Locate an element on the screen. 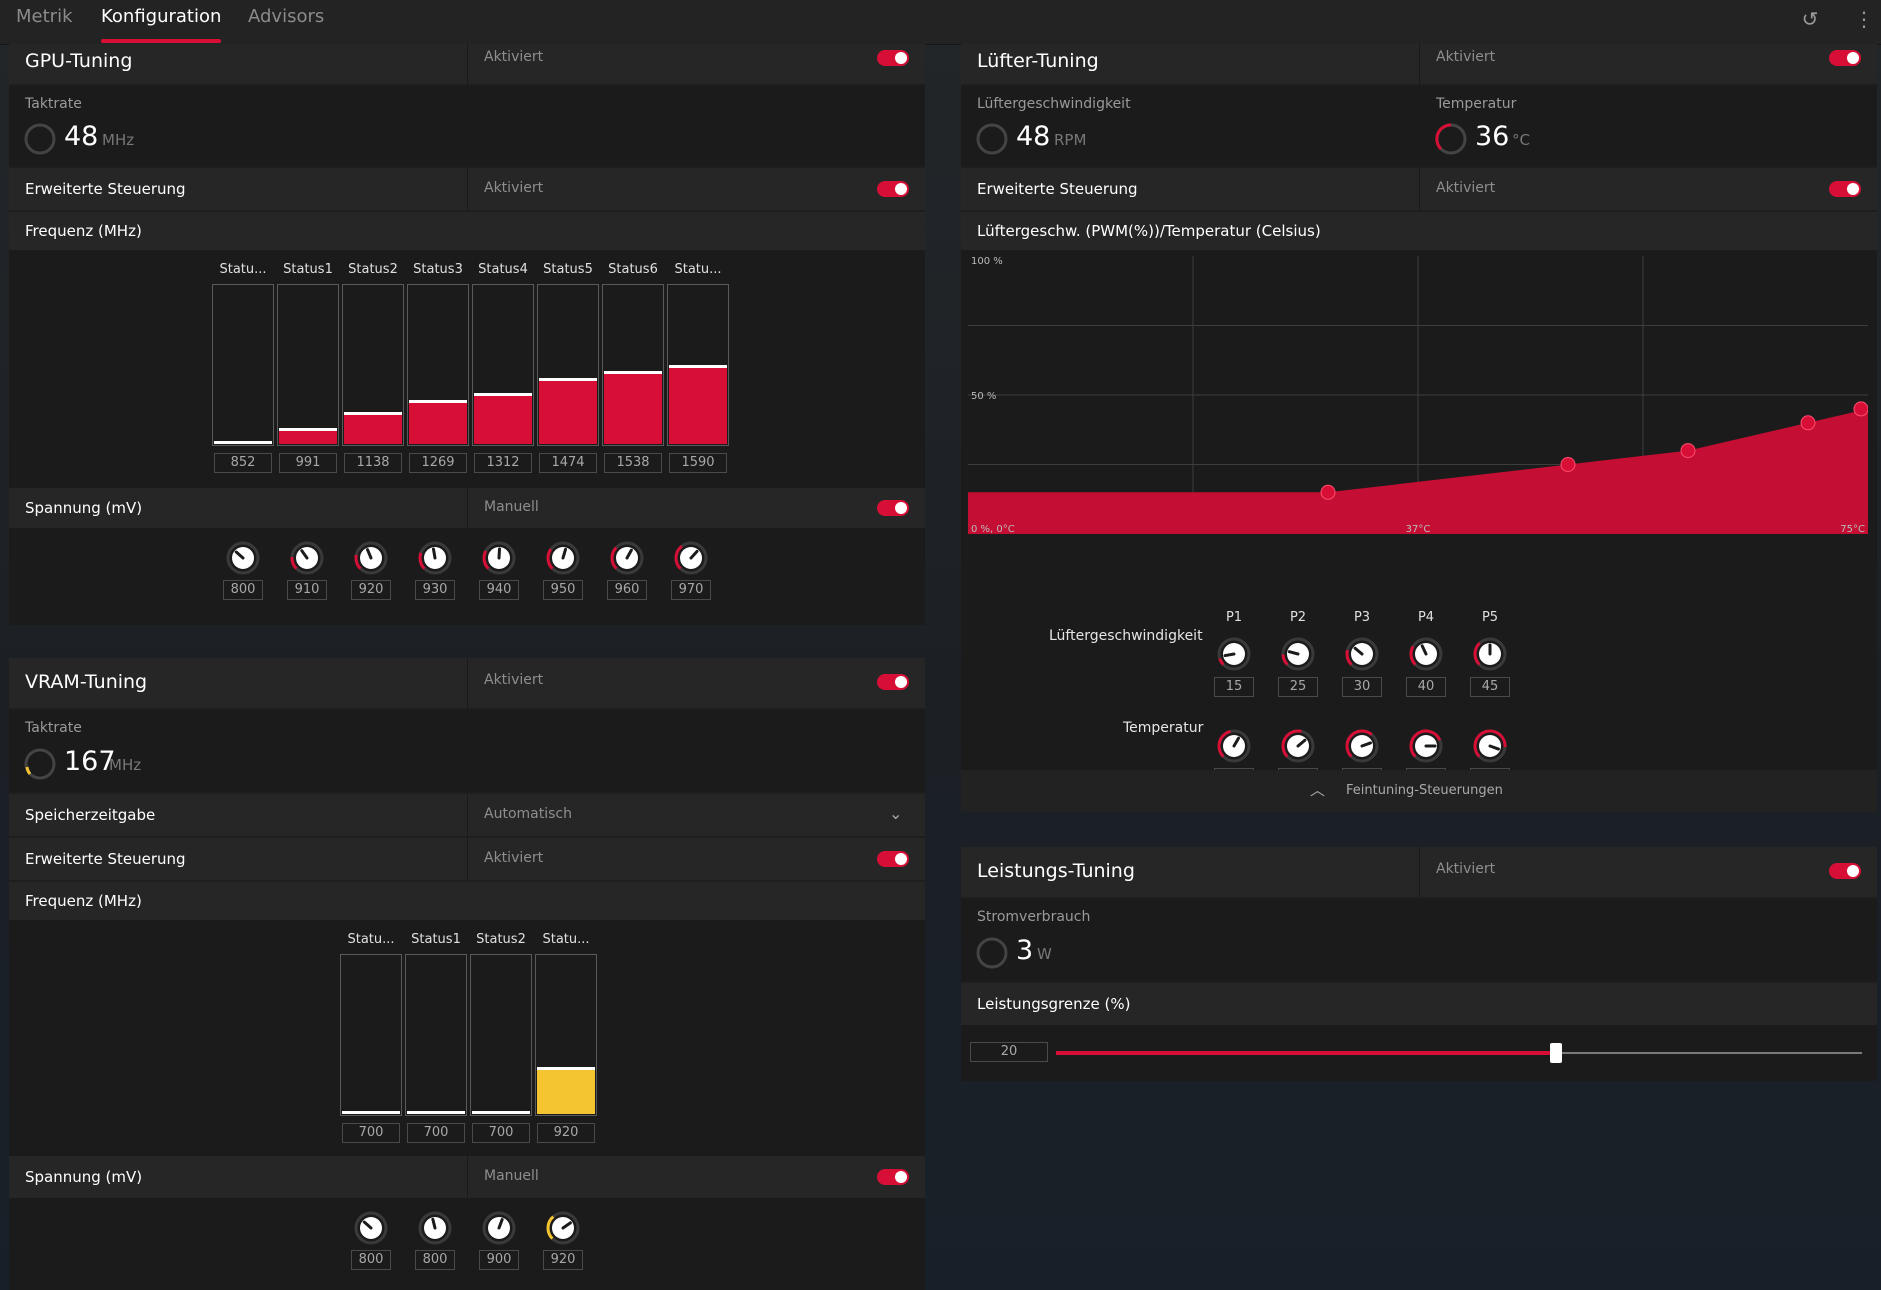 The height and width of the screenshot is (1290, 1881). gpu-clock-value: 48 is located at coordinates (81, 136).